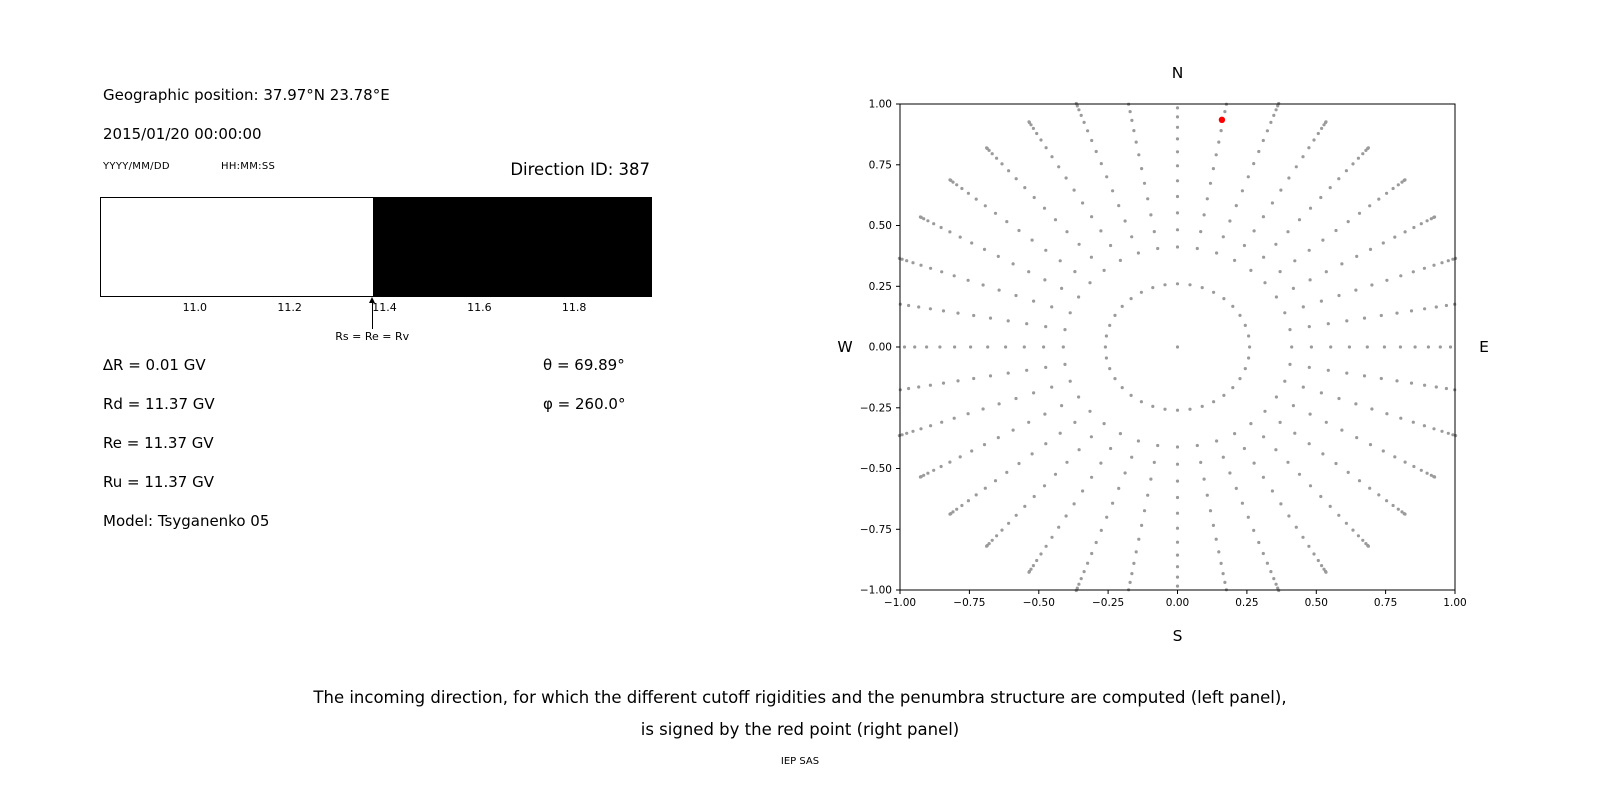 This screenshot has width=1600, height=800. Describe the element at coordinates (584, 404) in the screenshot. I see `annotation-phi: φ = 260.0°` at that location.